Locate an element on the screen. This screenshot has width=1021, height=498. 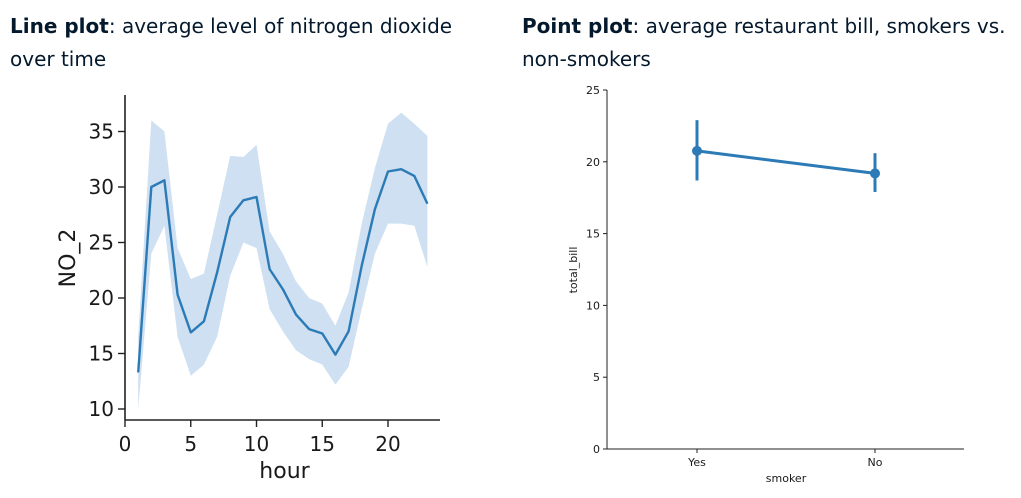
point-yes is located at coordinates (697, 150).